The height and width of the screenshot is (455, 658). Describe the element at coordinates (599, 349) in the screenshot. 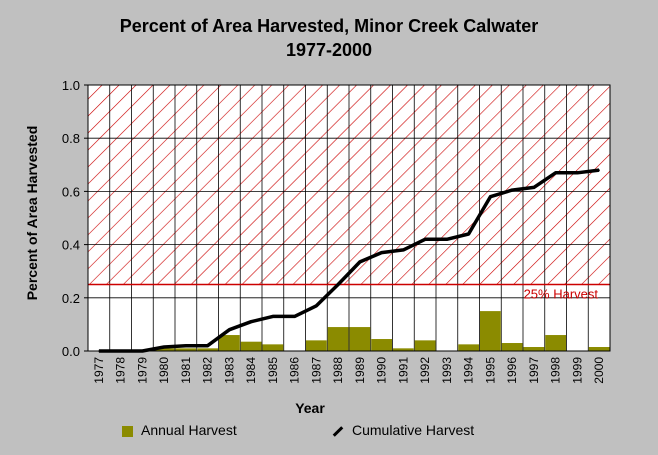

I see `bar-annual-2000` at that location.